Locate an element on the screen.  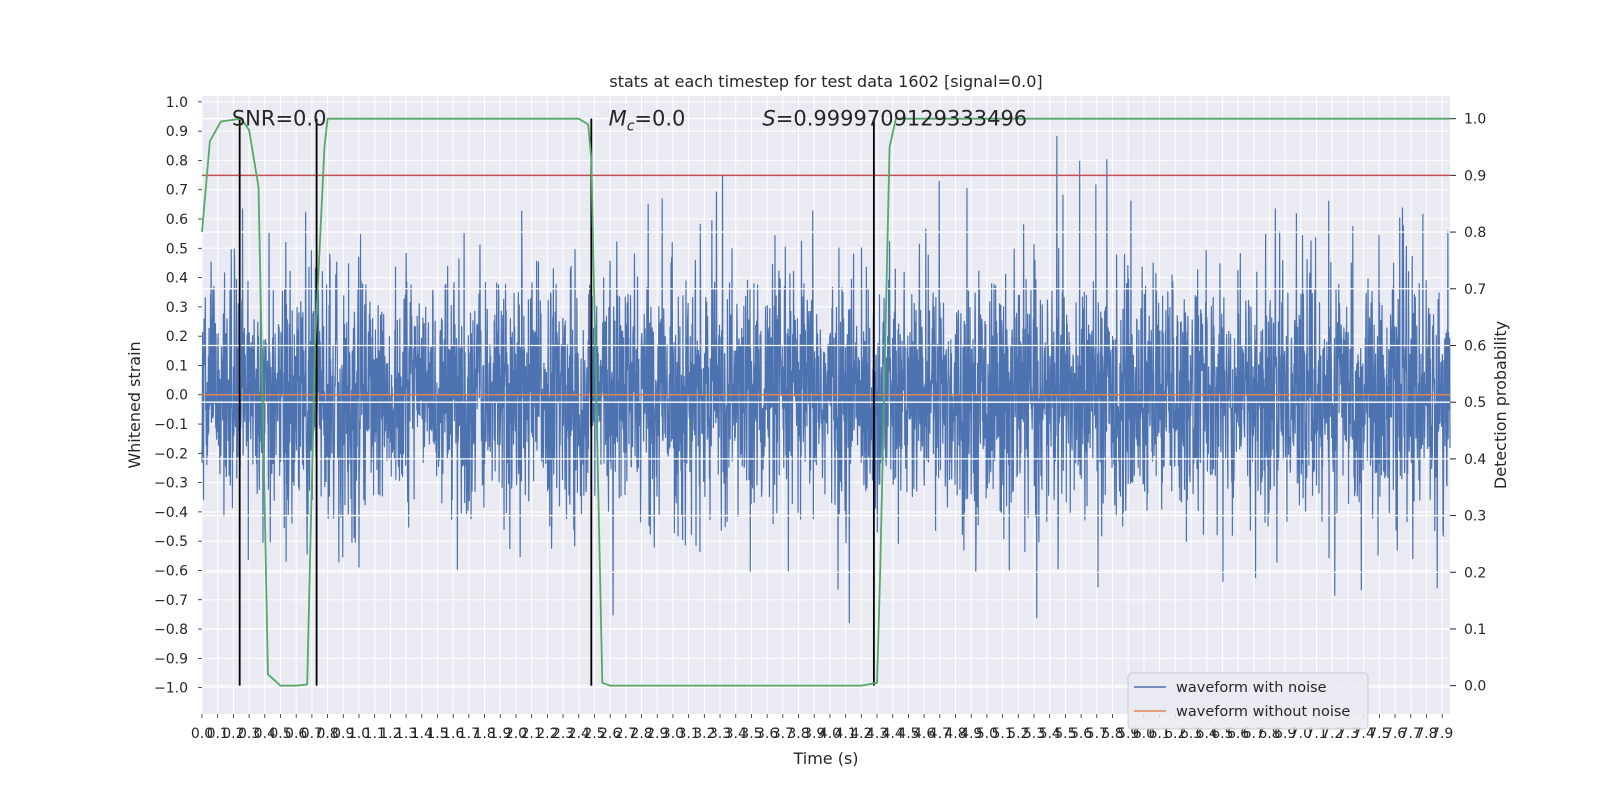
x-tick-label: 4.1 is located at coordinates (845, 734).